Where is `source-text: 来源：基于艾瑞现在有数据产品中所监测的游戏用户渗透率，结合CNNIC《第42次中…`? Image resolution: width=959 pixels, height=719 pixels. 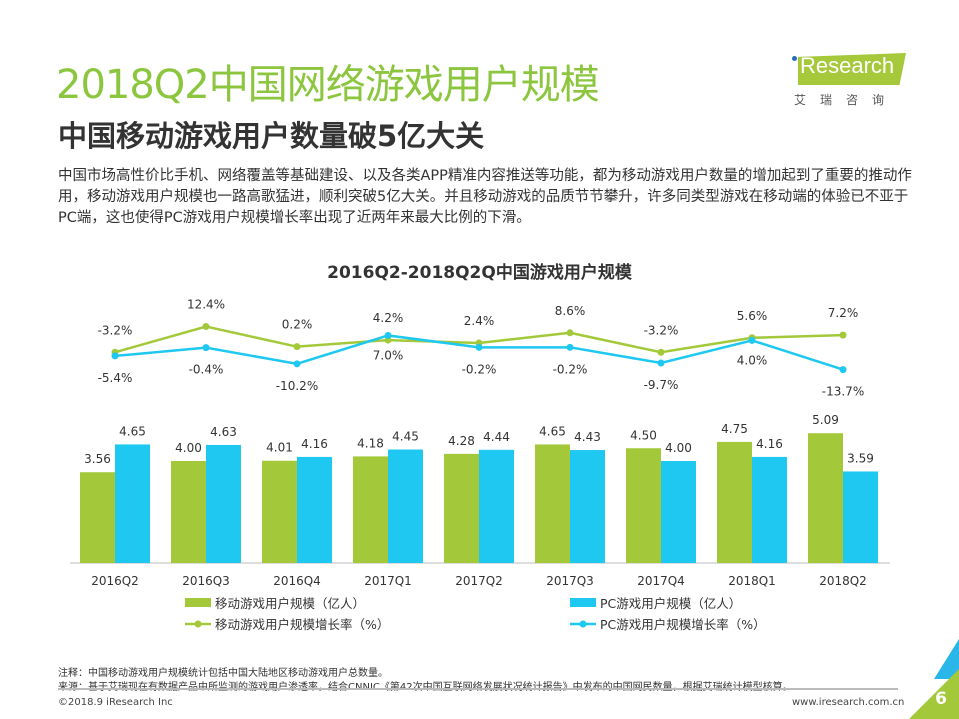 source-text: 来源：基于艾瑞现在有数据产品中所监测的游戏用户渗透率，结合CNNIC《第42次中… is located at coordinates (425, 685).